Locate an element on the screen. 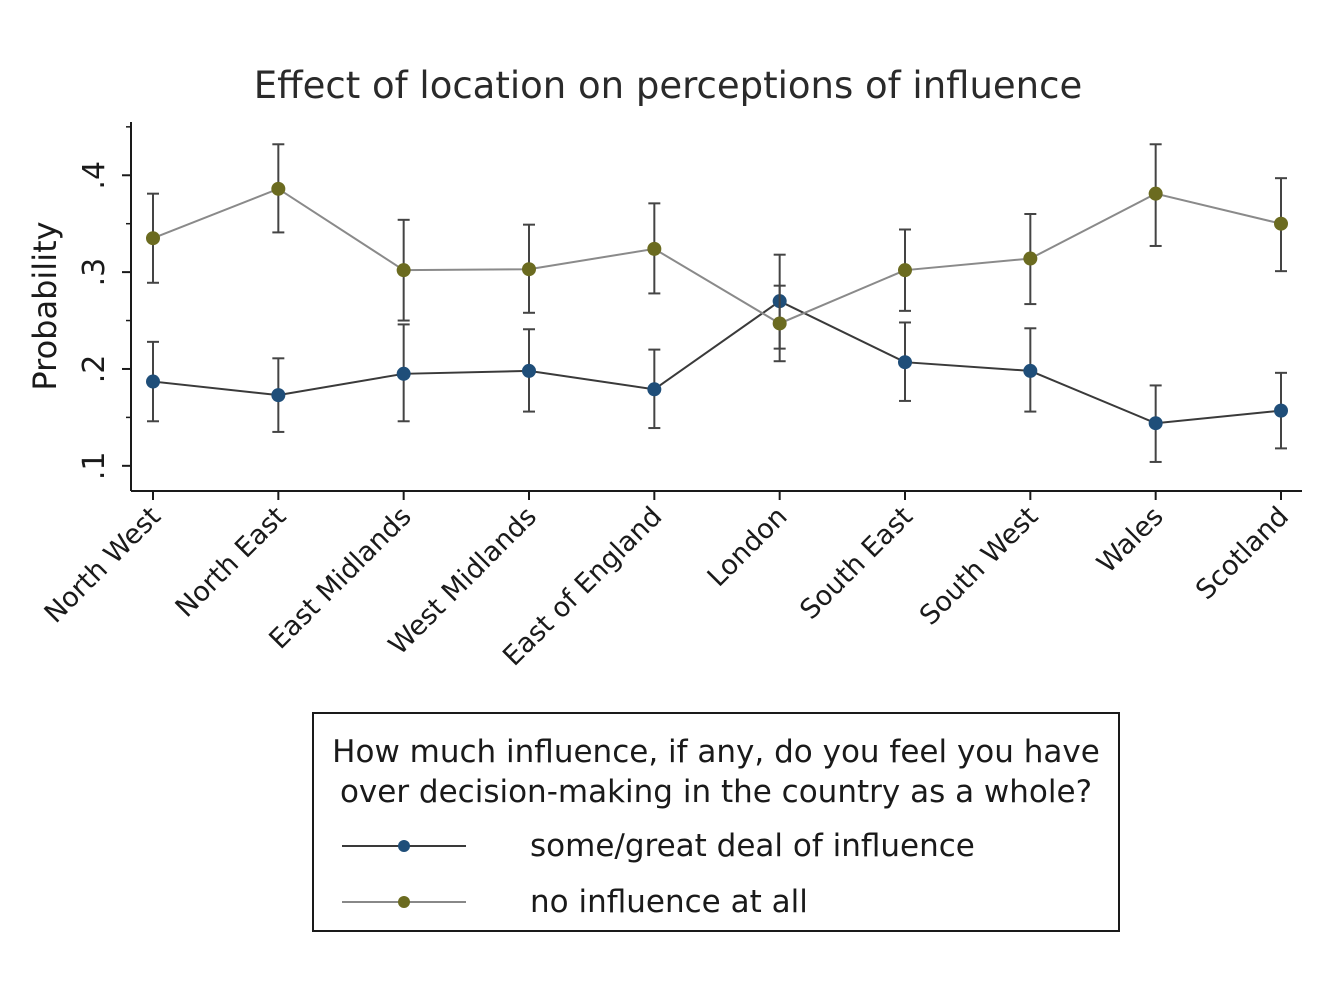 The height and width of the screenshot is (1006, 1337). series-line-some-great-deal-of-influence is located at coordinates (717, 362).